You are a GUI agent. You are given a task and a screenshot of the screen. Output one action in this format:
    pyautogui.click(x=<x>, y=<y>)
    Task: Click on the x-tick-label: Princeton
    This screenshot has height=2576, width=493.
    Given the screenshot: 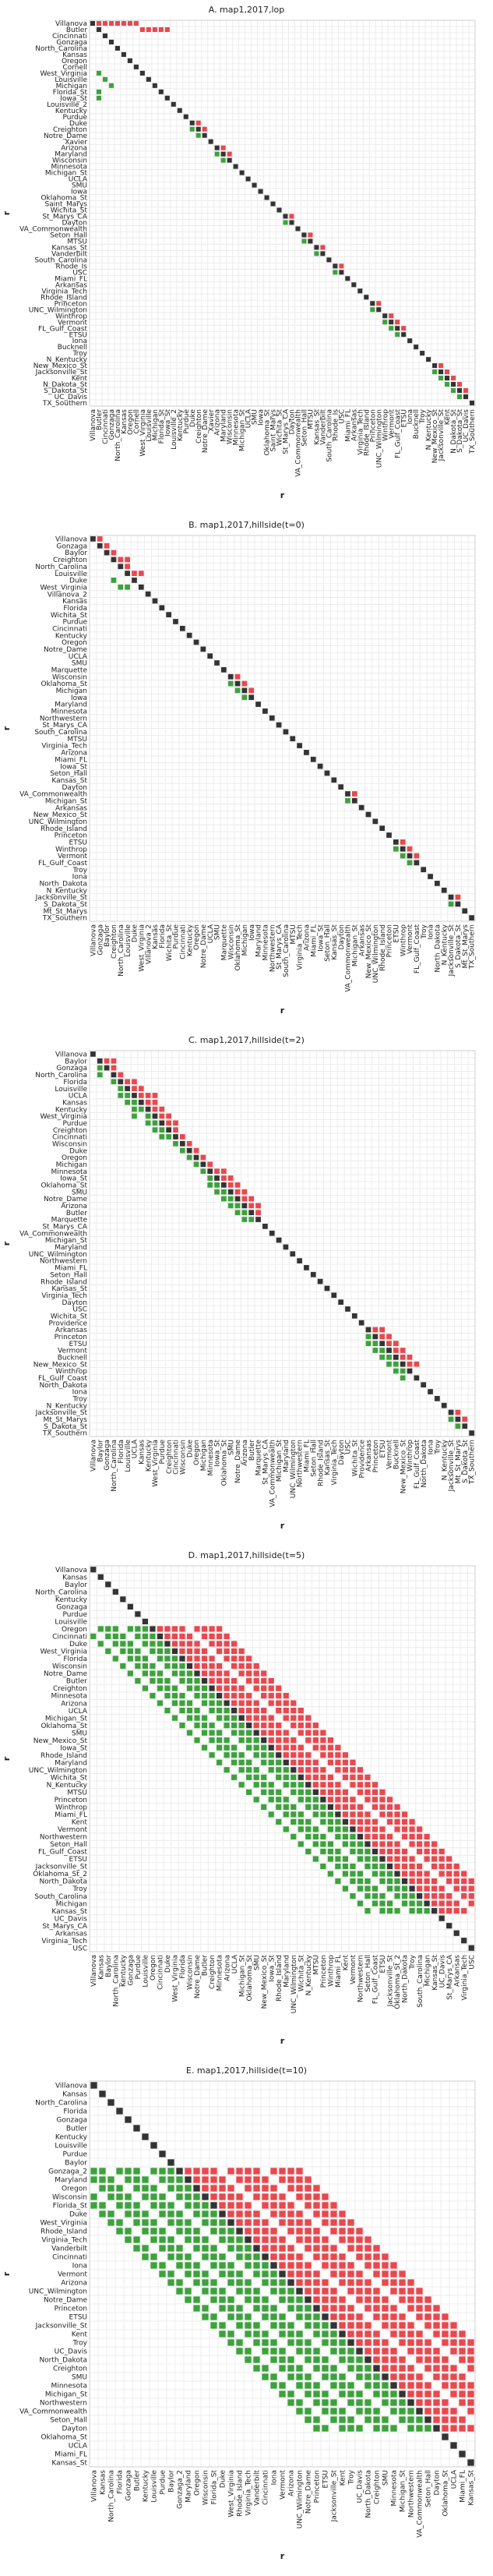 What is the action you would take?
    pyautogui.click(x=373, y=425)
    